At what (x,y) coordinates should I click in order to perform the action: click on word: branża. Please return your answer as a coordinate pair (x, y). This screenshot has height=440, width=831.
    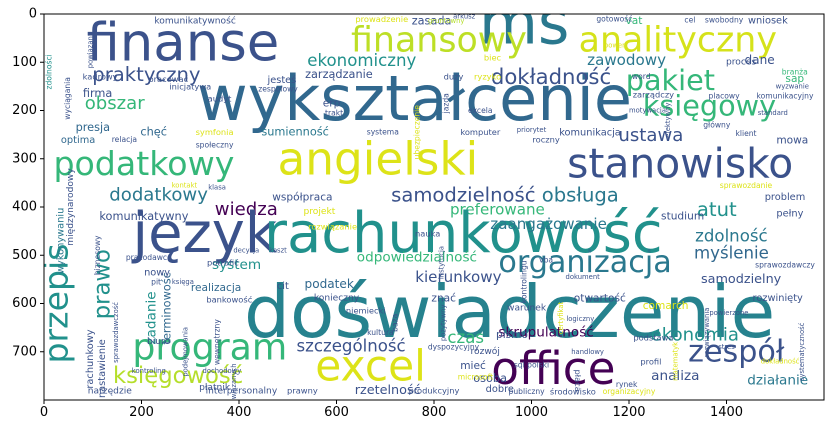
    Looking at the image, I should click on (795, 71).